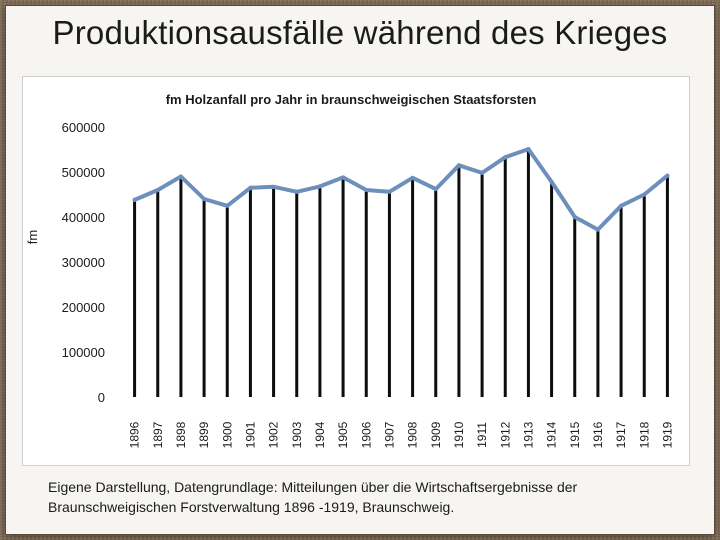  Describe the element at coordinates (181, 434) in the screenshot. I see `x-tick-label: 1898` at that location.